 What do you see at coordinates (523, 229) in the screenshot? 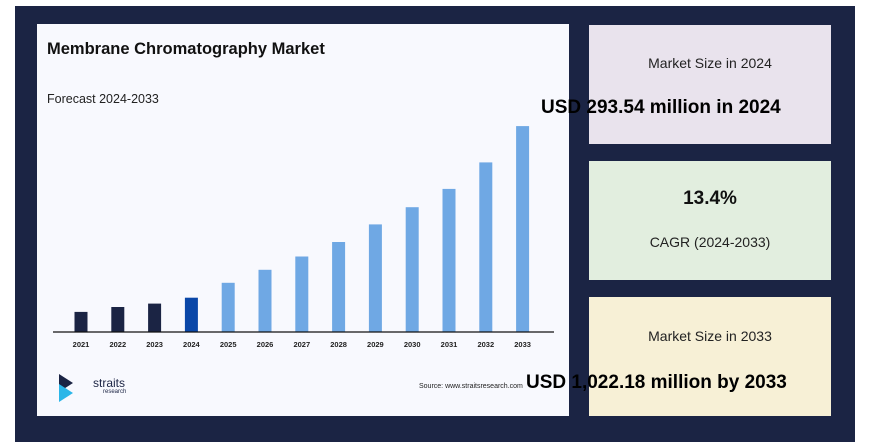
I see `bar-2033` at bounding box center [523, 229].